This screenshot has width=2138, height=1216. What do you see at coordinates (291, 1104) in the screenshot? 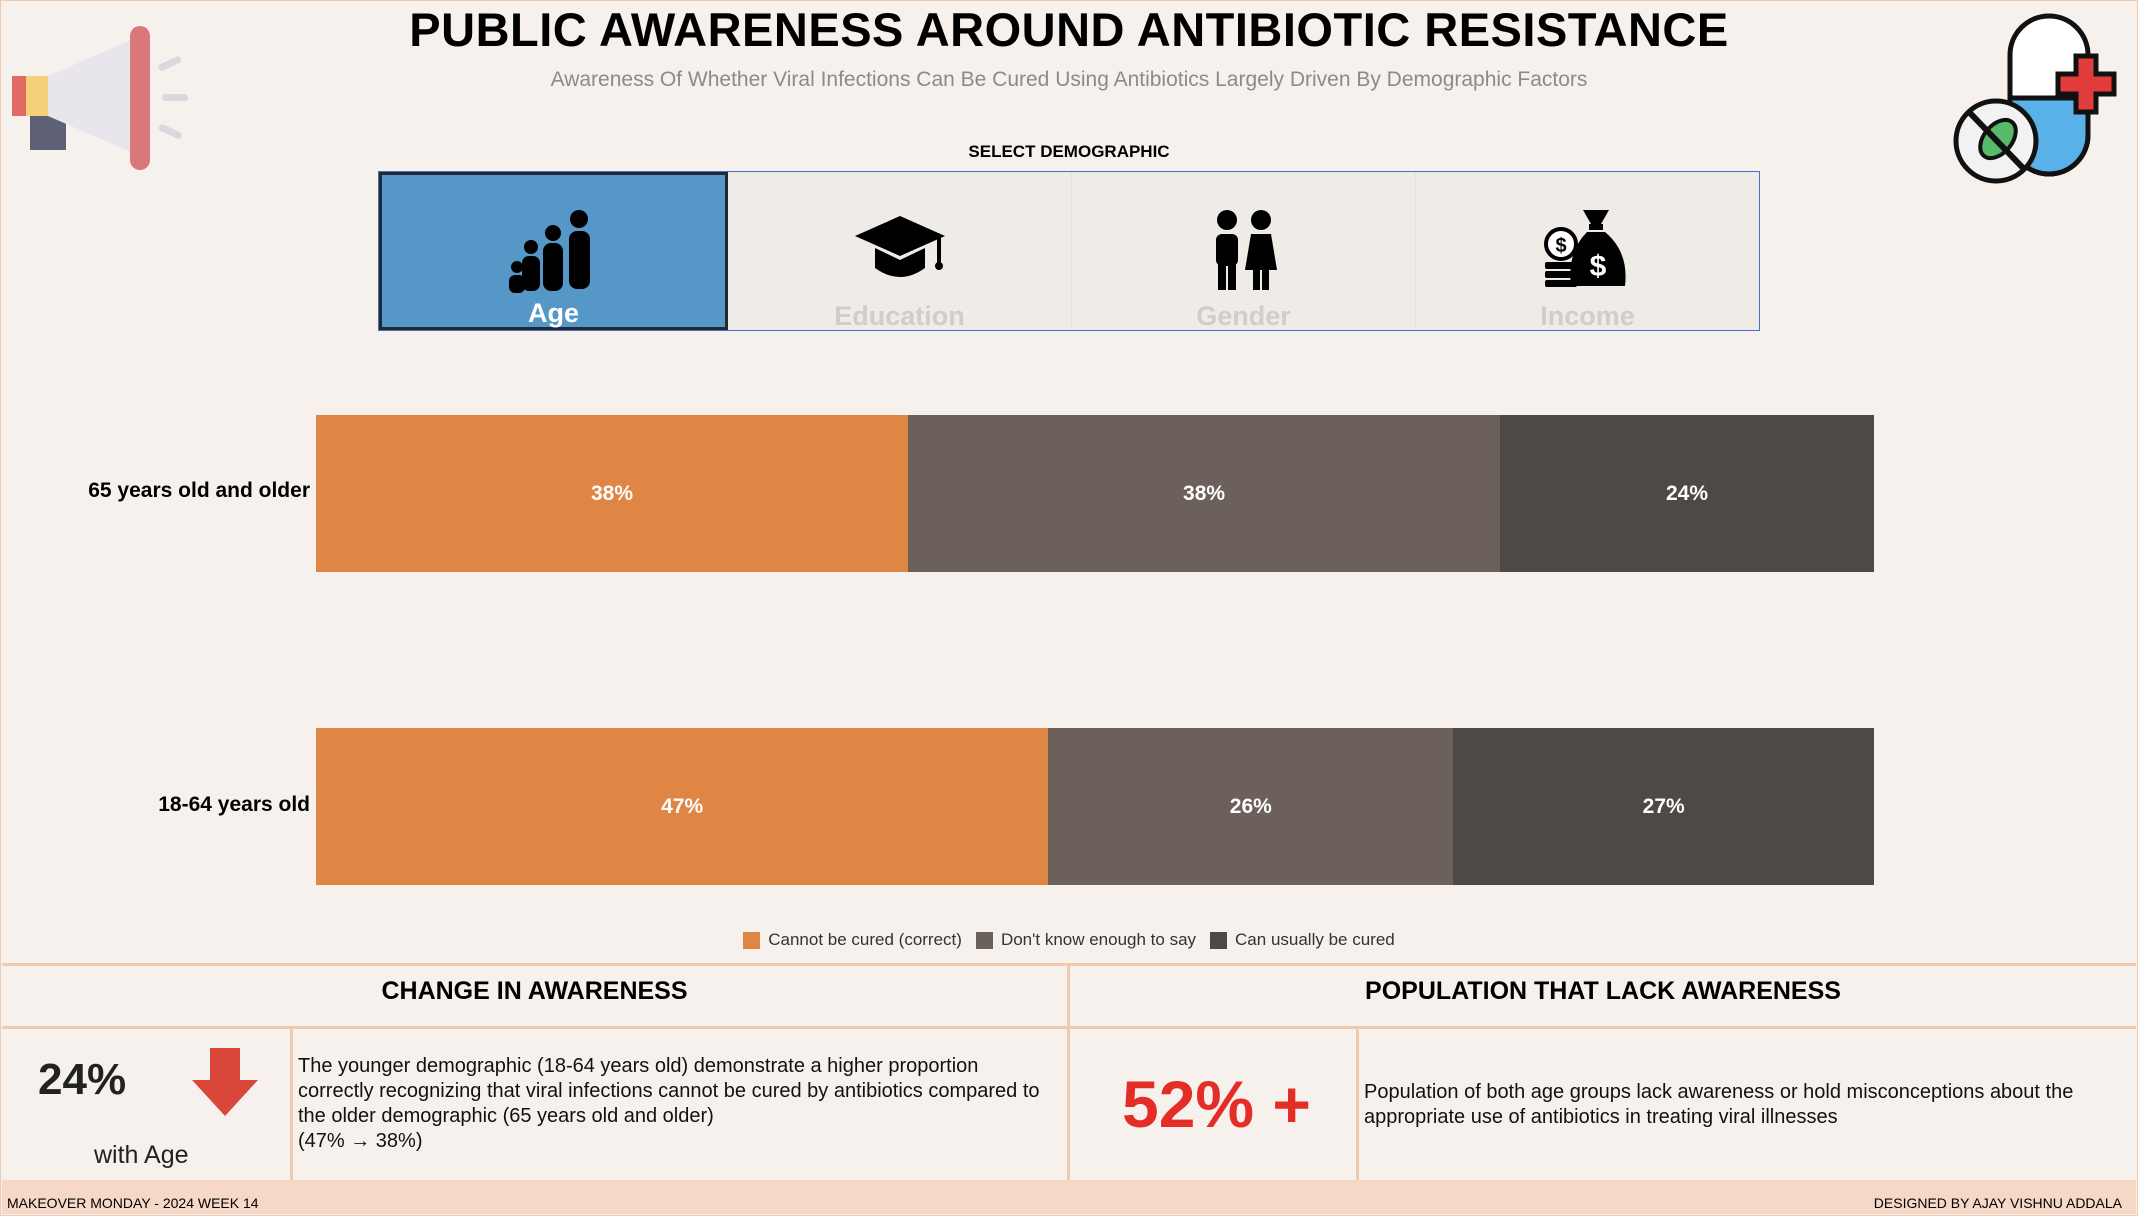
I see `change-panel-divider` at bounding box center [291, 1104].